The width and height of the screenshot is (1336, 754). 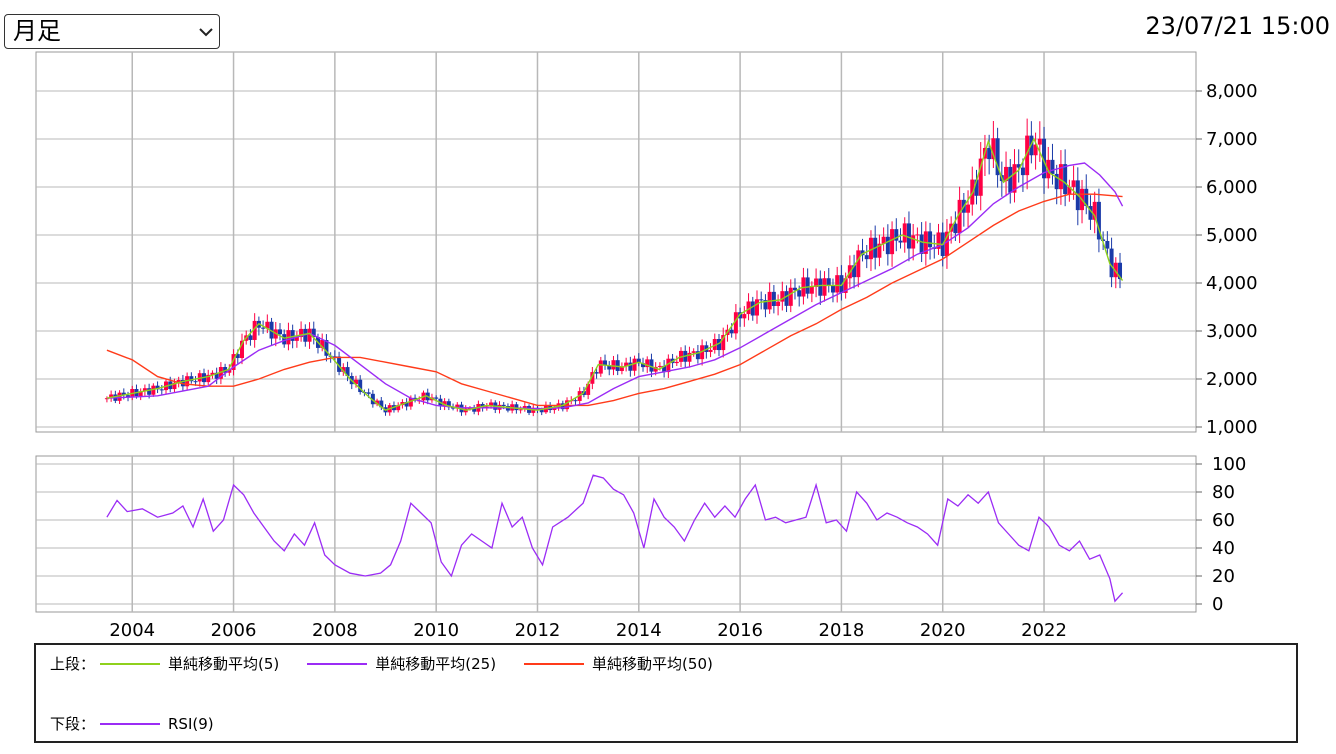 I want to click on legend-ma25-label: 単純移動平均(25), so click(x=436, y=664).